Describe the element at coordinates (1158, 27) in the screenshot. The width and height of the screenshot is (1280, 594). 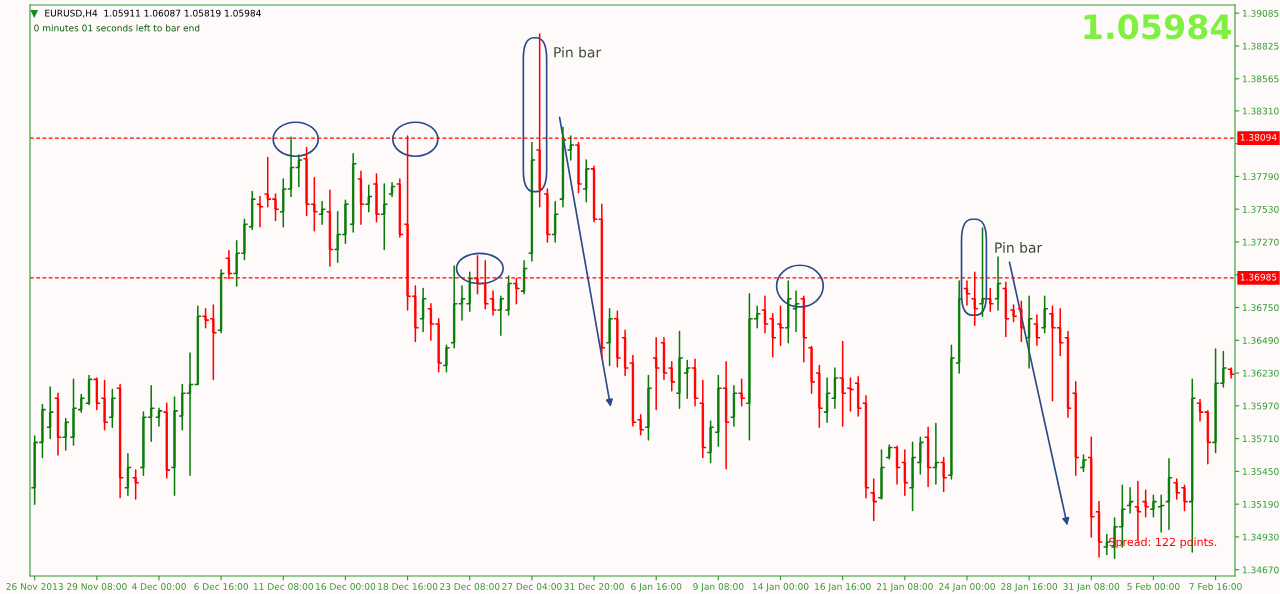
I see `annotation: 1.05984` at that location.